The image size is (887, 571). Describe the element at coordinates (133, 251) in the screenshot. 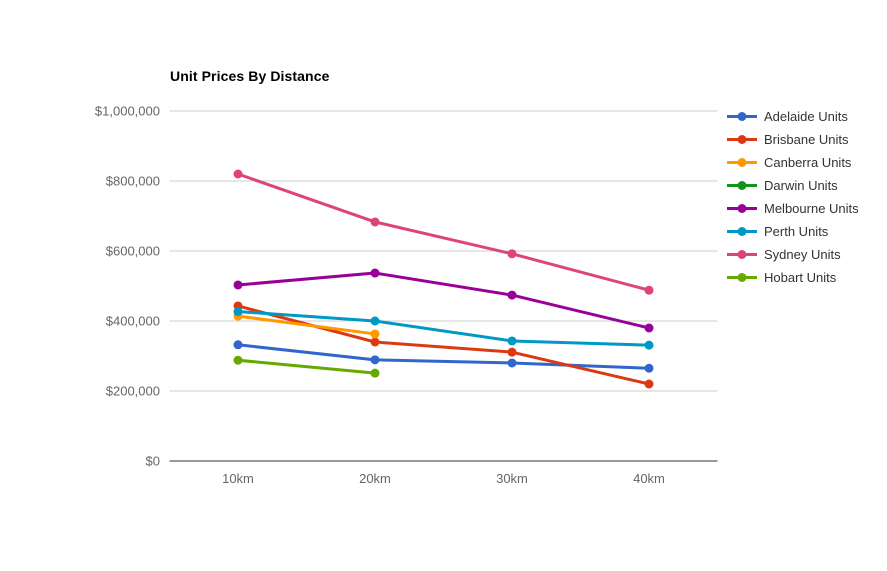

I see `y-axis-label: $600,000` at that location.